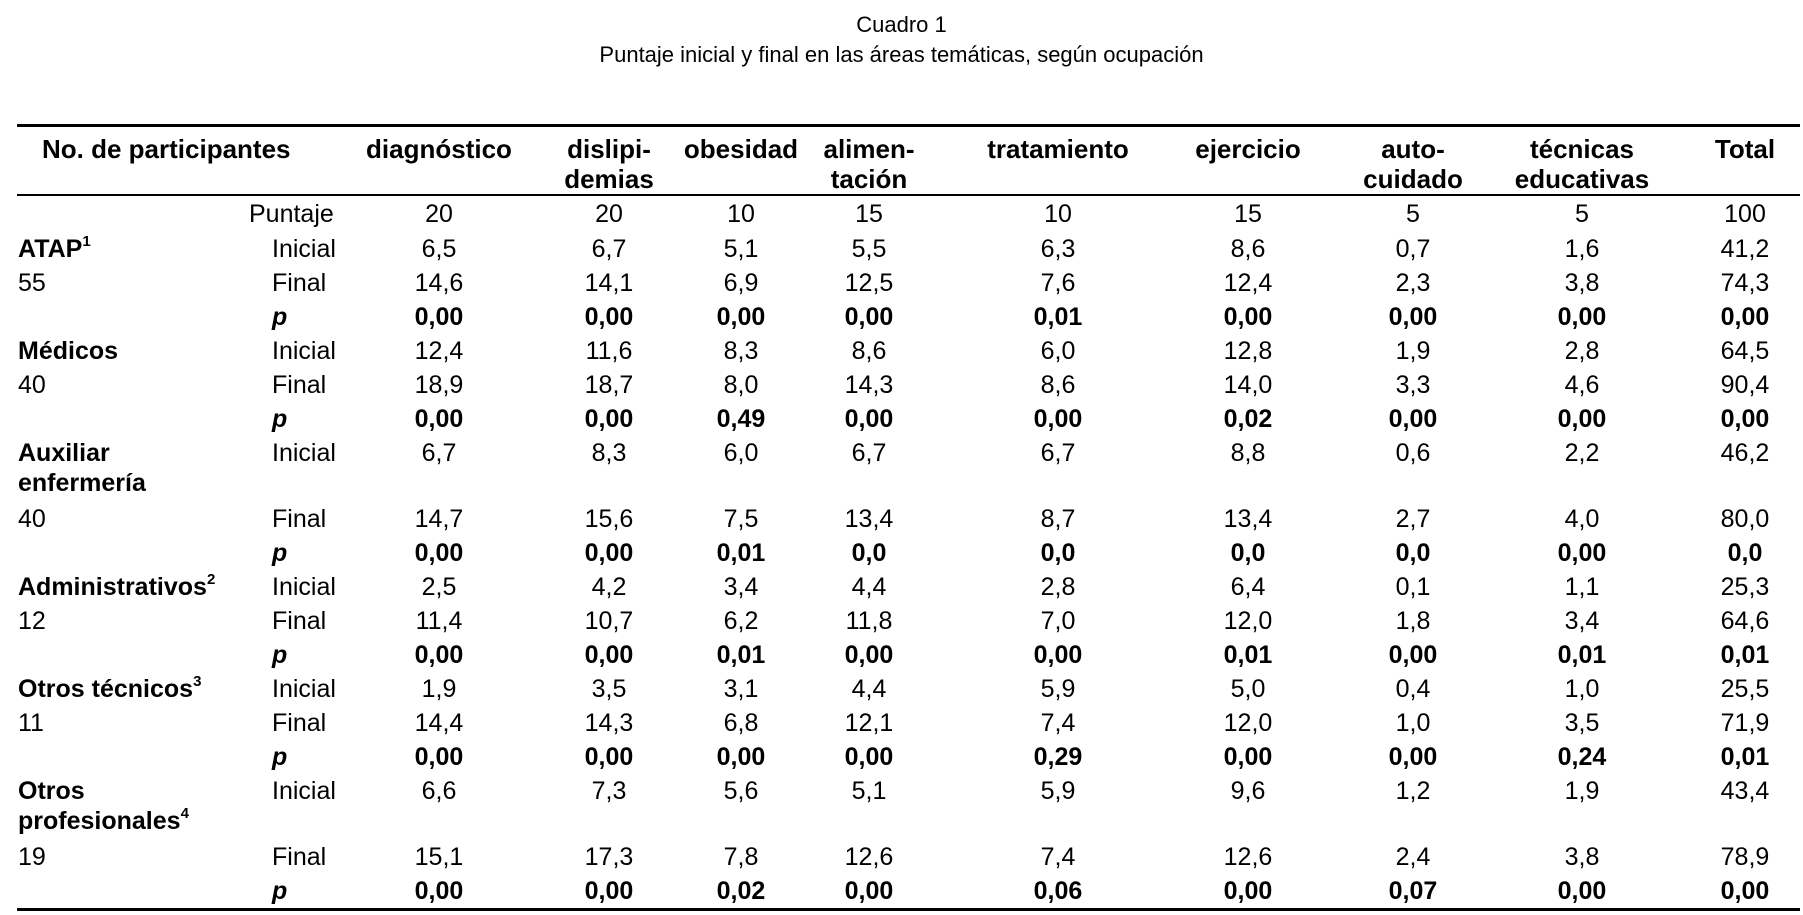 The width and height of the screenshot is (1803, 915). What do you see at coordinates (1058, 891) in the screenshot?
I see `p-value: 0,06` at bounding box center [1058, 891].